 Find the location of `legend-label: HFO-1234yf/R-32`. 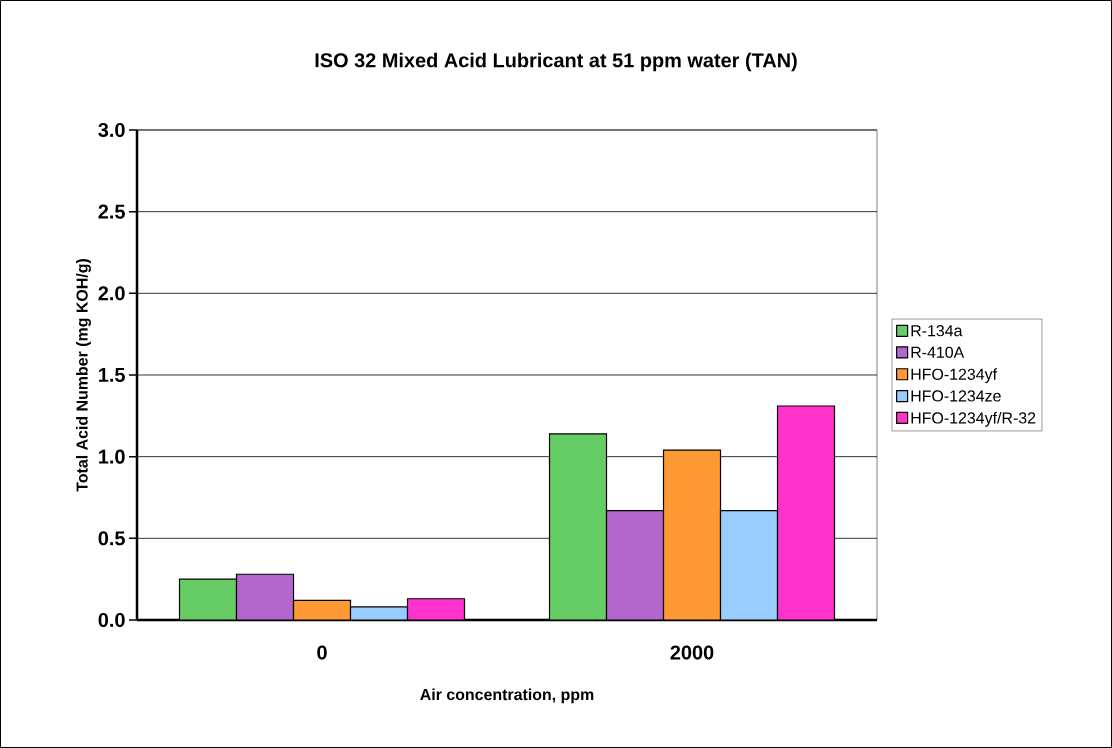

legend-label: HFO-1234yf/R-32 is located at coordinates (973, 419).